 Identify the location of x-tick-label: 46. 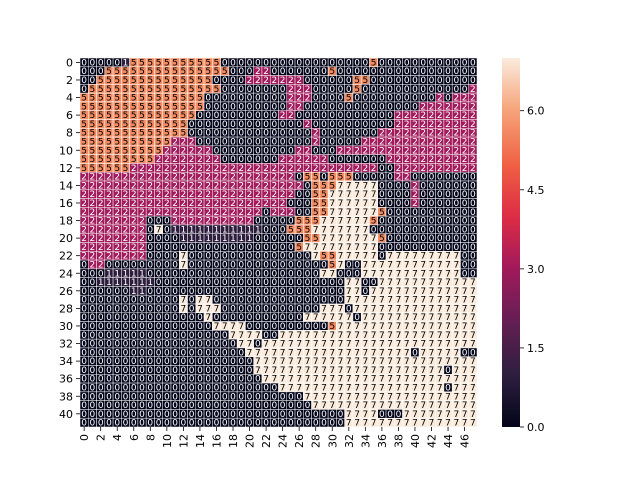
(465, 441).